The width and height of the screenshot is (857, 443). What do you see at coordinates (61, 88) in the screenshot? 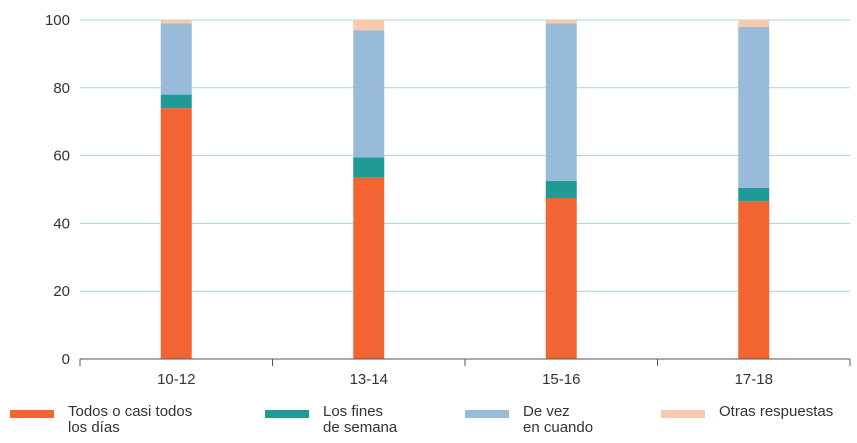
I see `y-tick-label-80: 80` at bounding box center [61, 88].